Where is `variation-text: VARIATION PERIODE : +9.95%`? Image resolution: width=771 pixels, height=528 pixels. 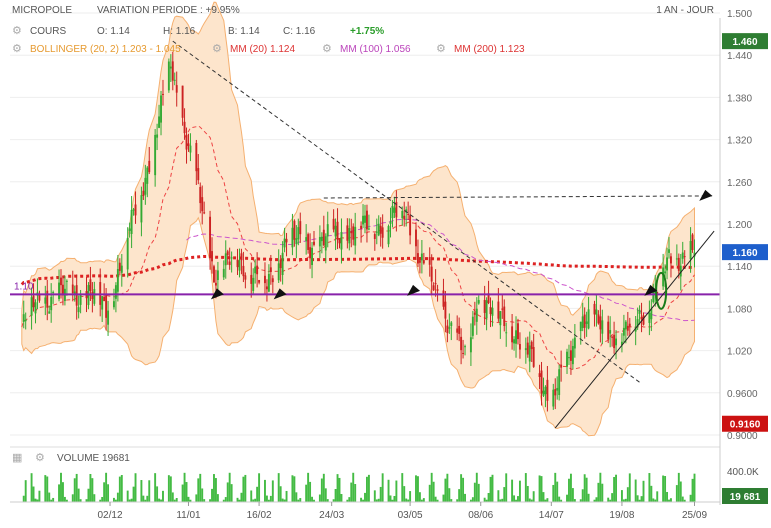
variation-text: VARIATION PERIODE : +9.95% is located at coordinates (168, 10).